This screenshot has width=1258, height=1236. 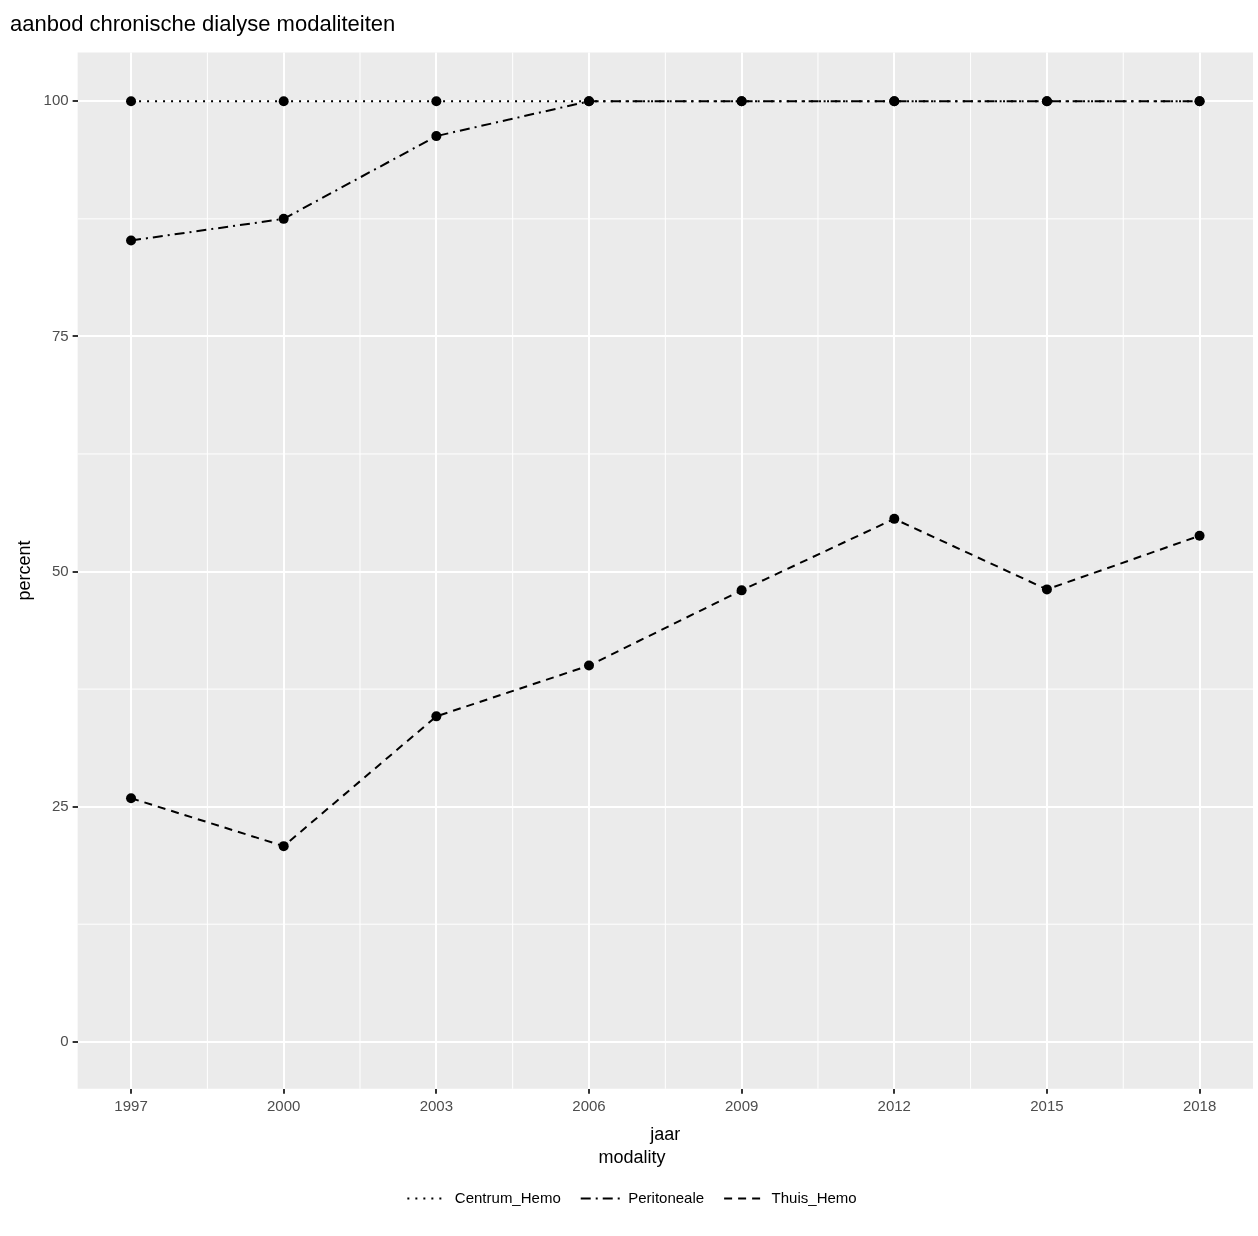 What do you see at coordinates (60, 805) in the screenshot?
I see `y-tick-label: 25` at bounding box center [60, 805].